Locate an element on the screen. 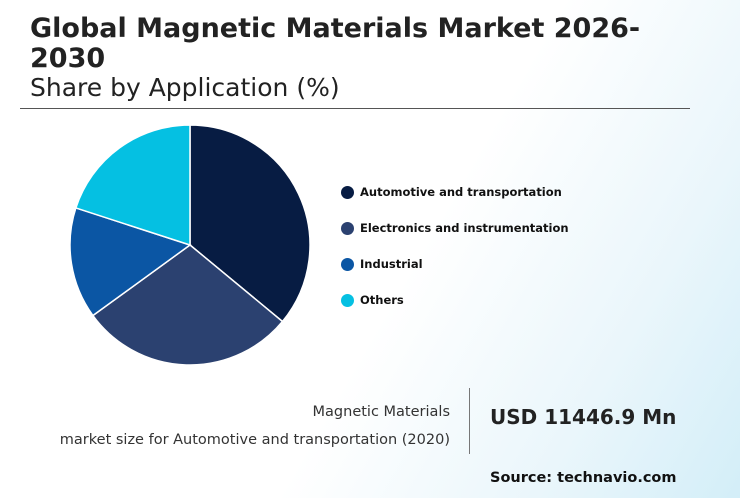  market-size-label-line1: Magnetic Materials is located at coordinates (381, 412).